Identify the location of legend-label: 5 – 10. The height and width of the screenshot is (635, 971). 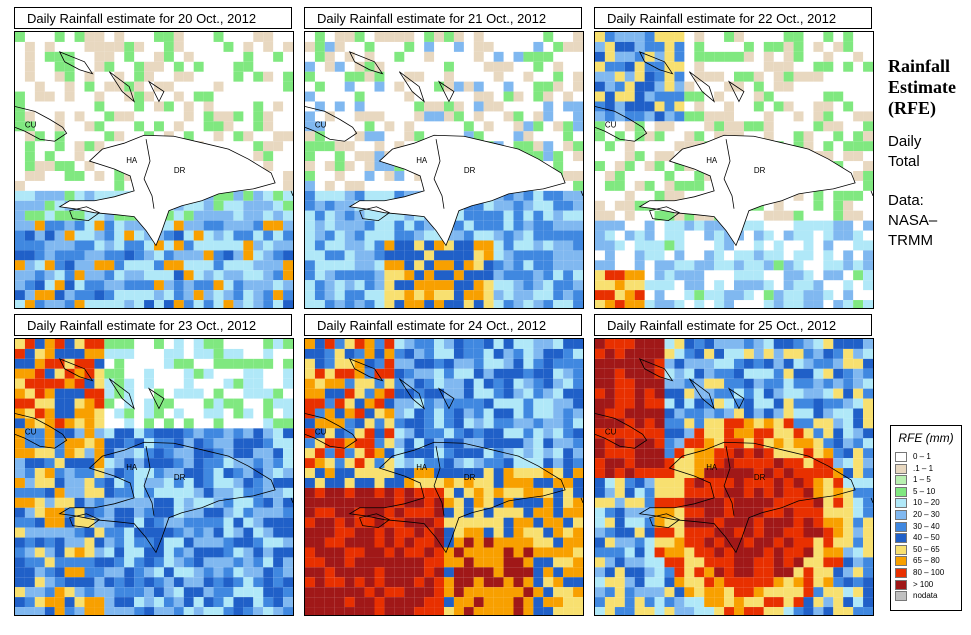
(924, 491).